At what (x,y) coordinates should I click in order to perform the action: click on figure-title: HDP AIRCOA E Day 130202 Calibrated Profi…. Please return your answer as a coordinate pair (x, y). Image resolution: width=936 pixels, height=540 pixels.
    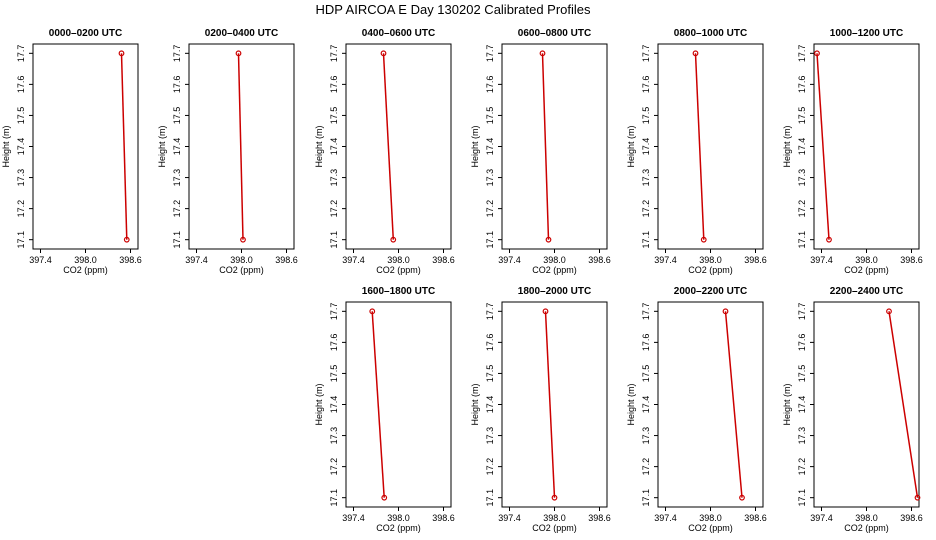
    Looking at the image, I should click on (453, 9).